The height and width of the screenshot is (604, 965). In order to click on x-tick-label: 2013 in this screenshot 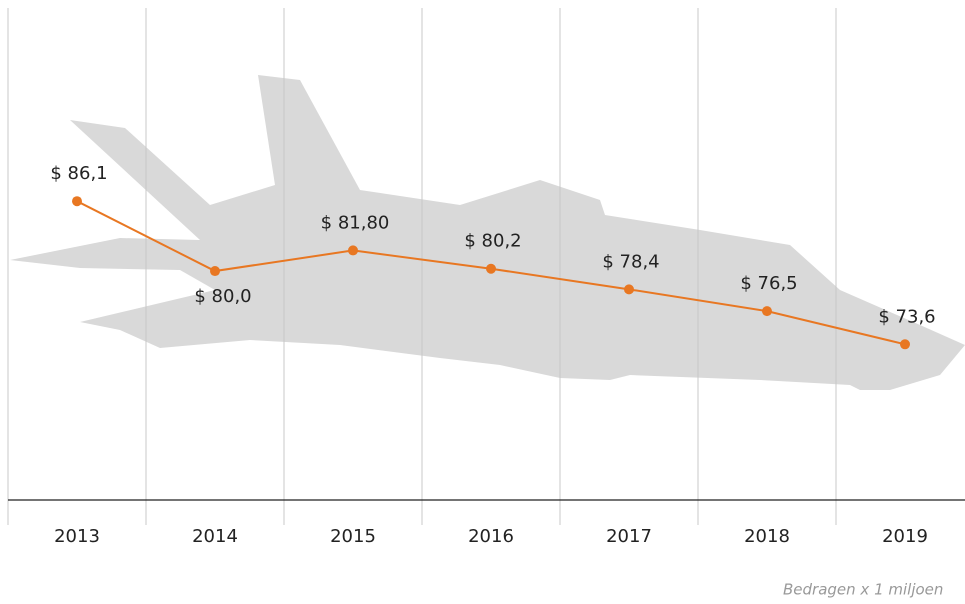, I will do `click(77, 536)`.